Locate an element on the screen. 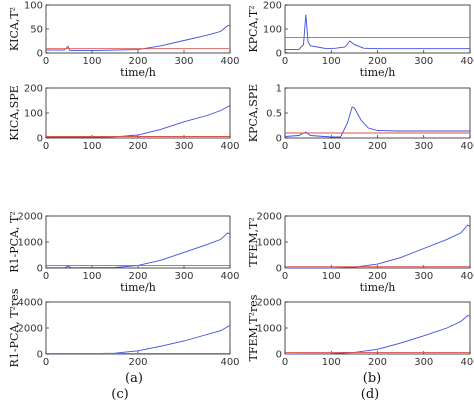 Image resolution: width=474 pixels, height=402 pixels. caption-c: (c) is located at coordinates (119, 394).